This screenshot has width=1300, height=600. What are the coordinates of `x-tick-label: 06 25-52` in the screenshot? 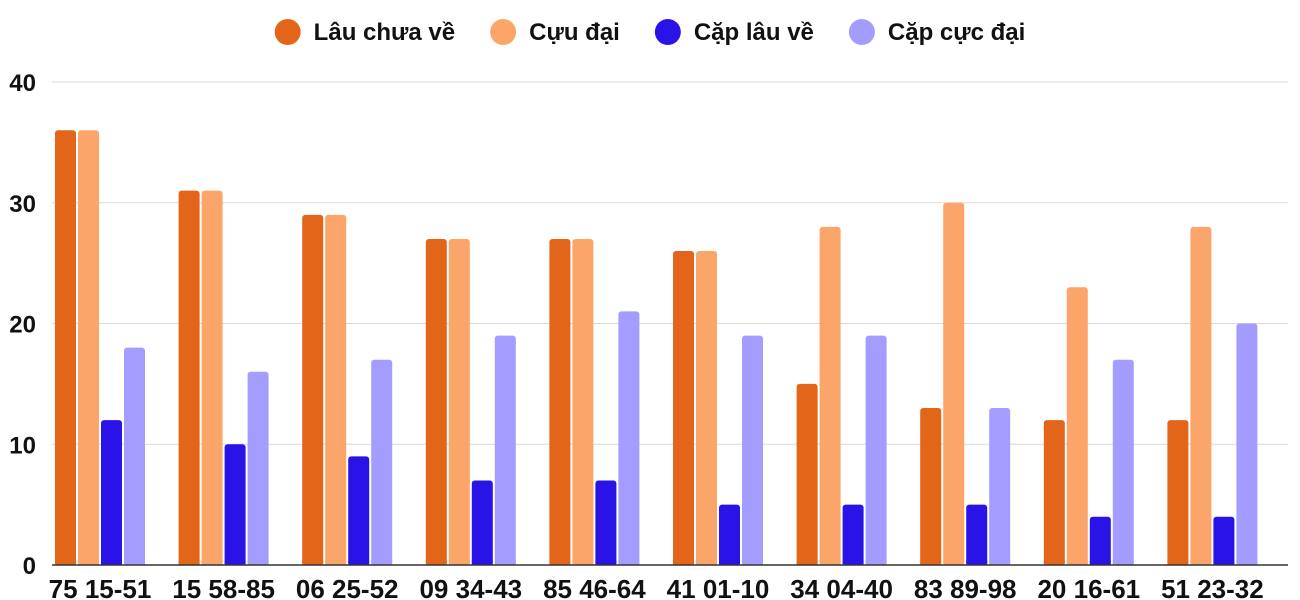 It's located at (347, 587).